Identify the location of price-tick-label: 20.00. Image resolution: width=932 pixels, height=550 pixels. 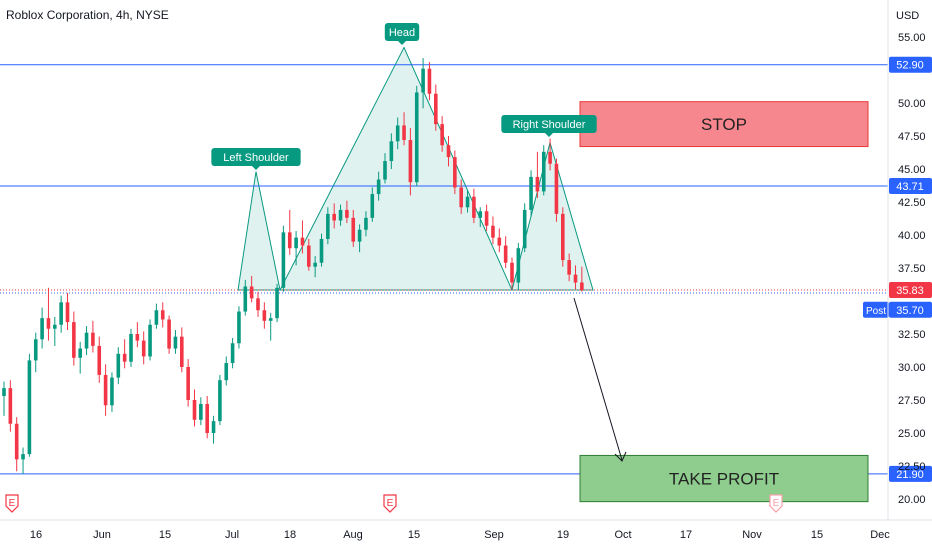
(912, 500).